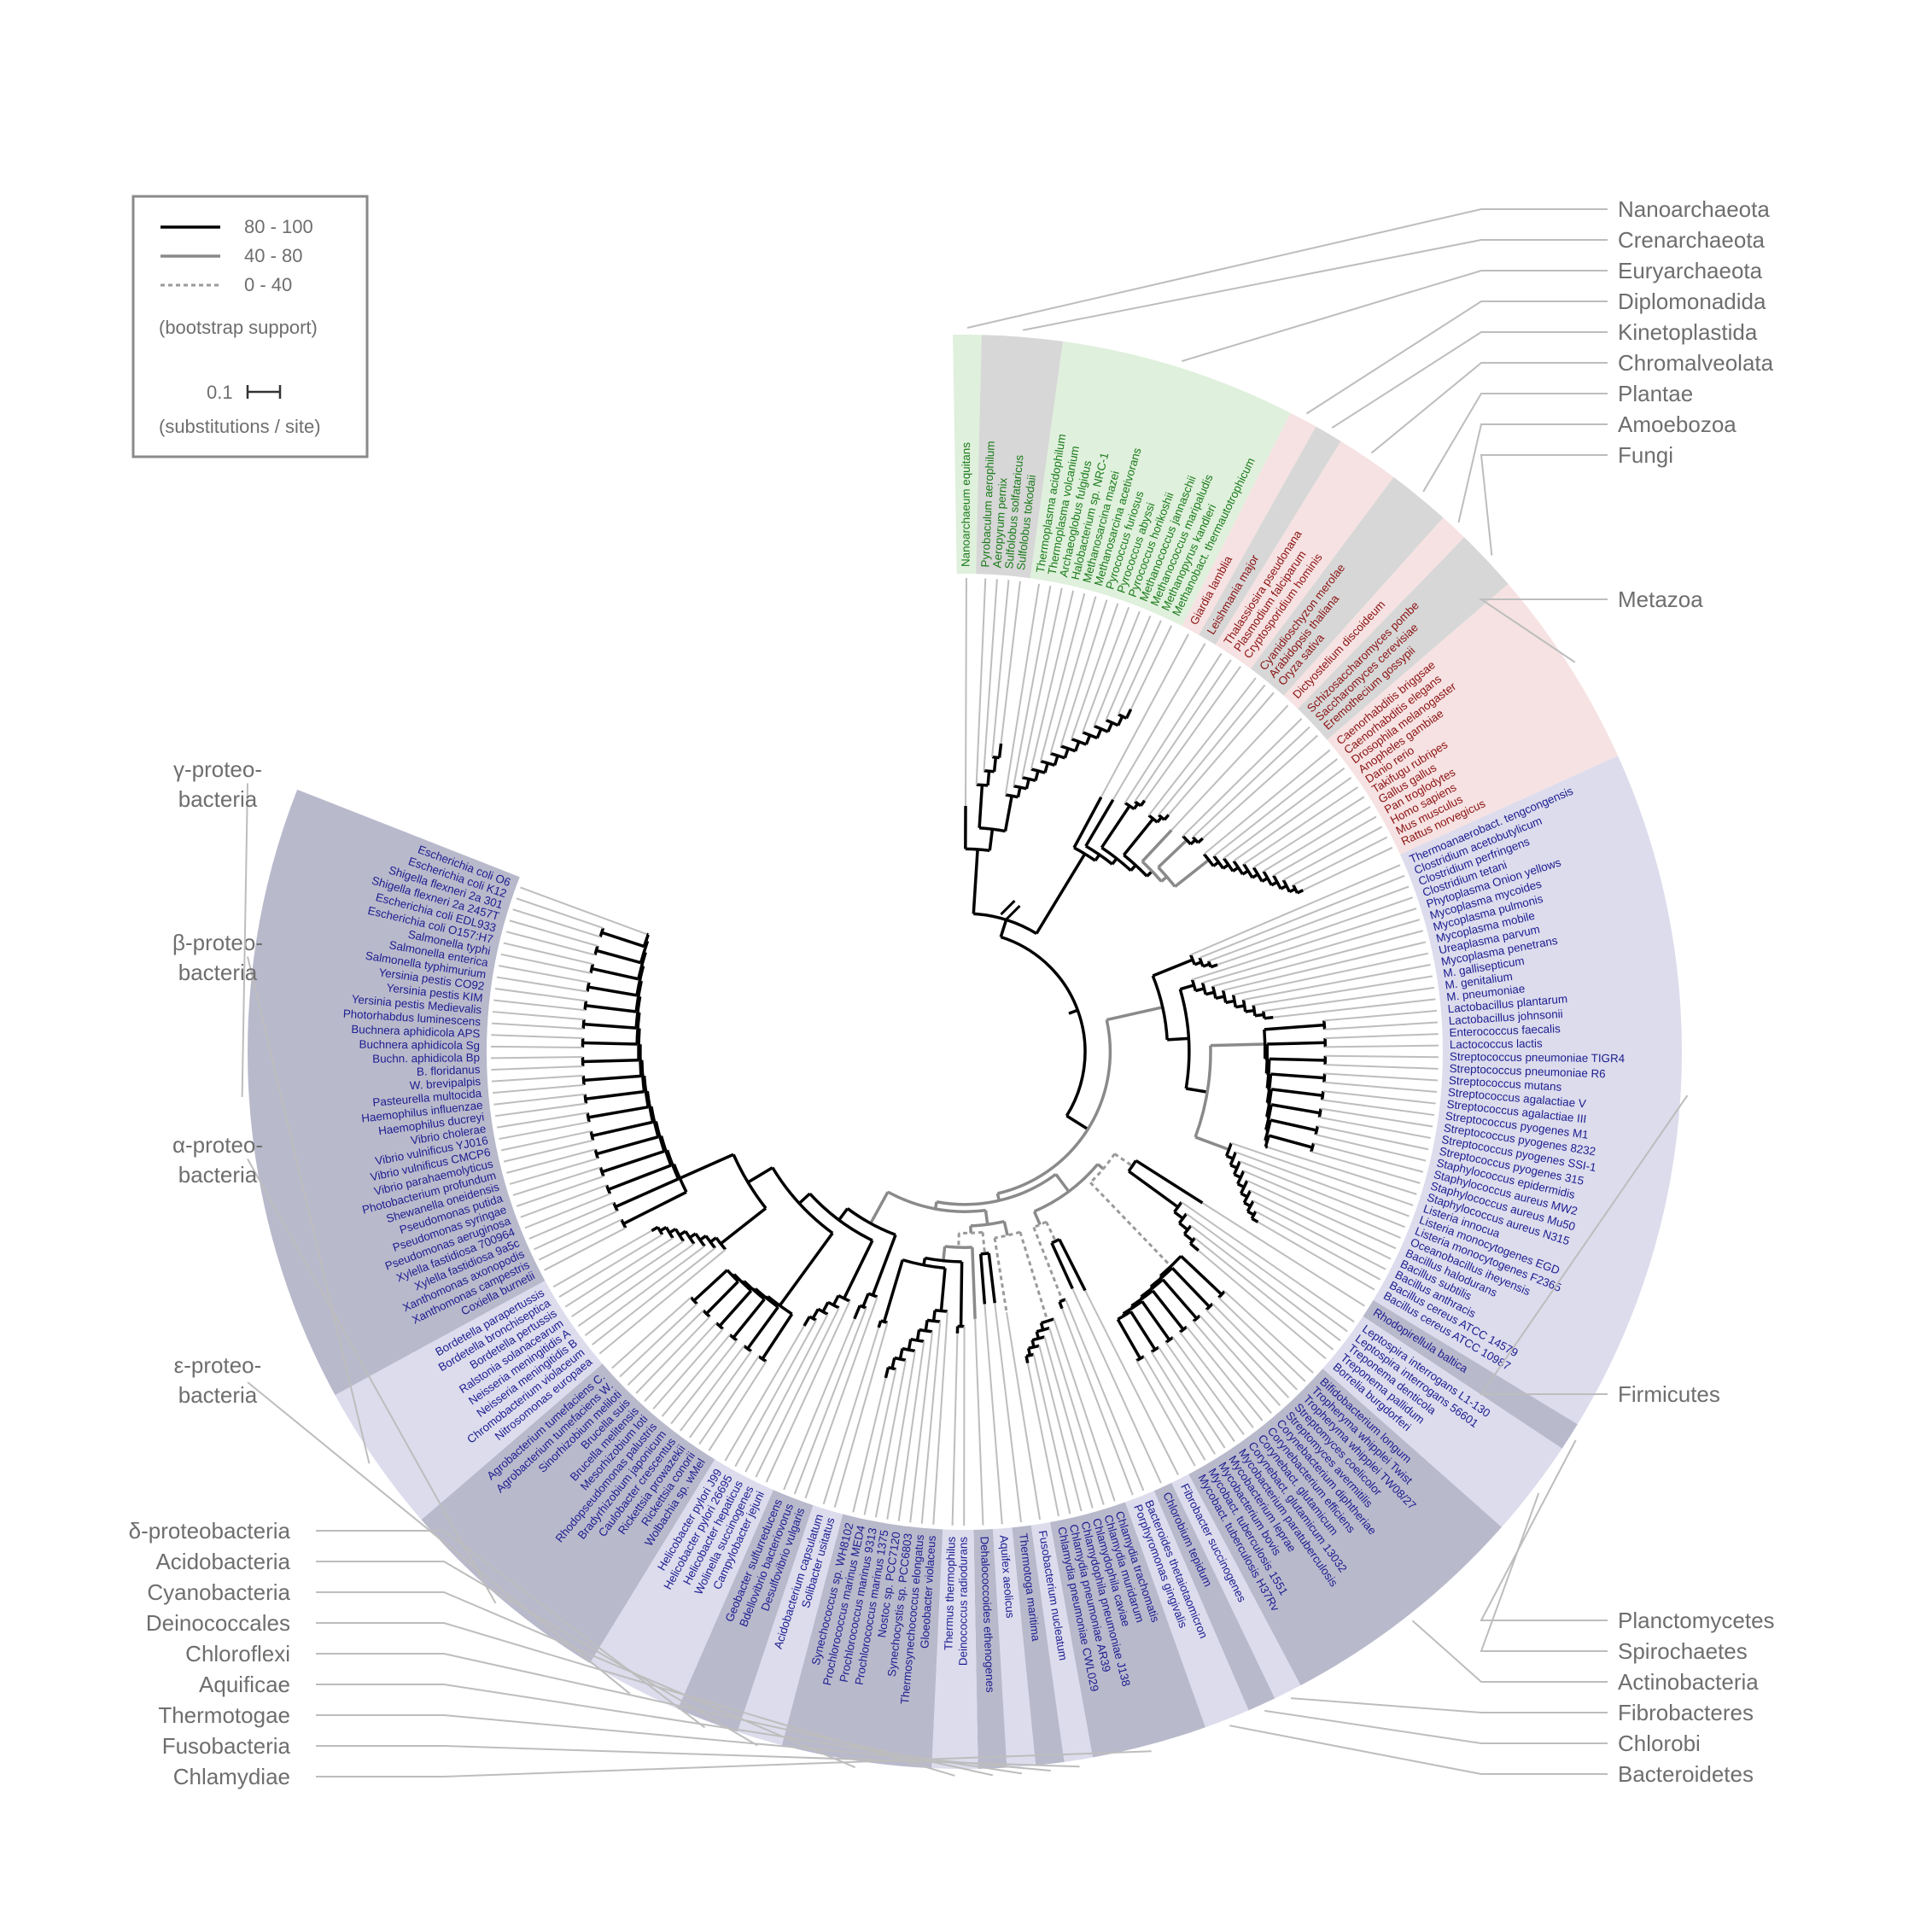 The image size is (1932, 1932). What do you see at coordinates (999, 523) in the screenshot?
I see `leaf-label: Aeropyrum pernix` at bounding box center [999, 523].